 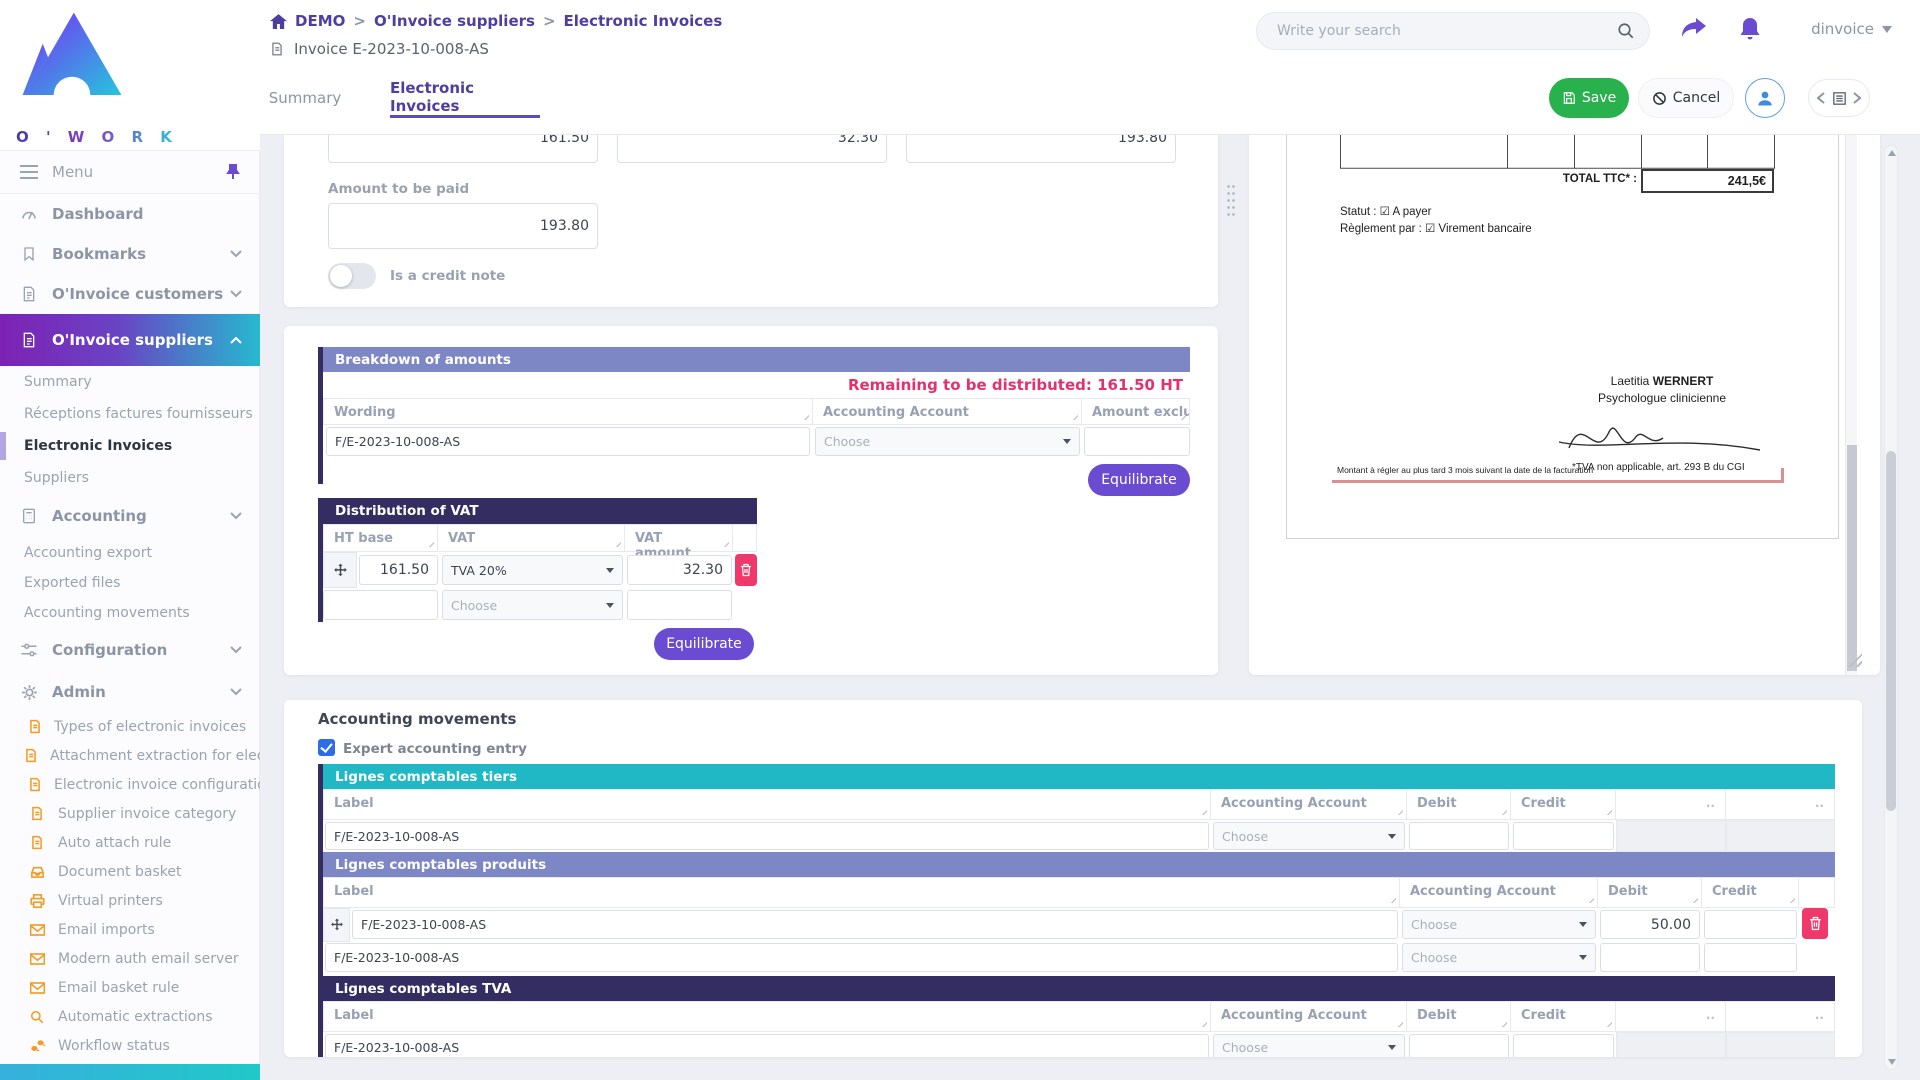 I want to click on sidebar-item-attachment-extraction: Attachment extraction for electron, so click(x=130, y=755).